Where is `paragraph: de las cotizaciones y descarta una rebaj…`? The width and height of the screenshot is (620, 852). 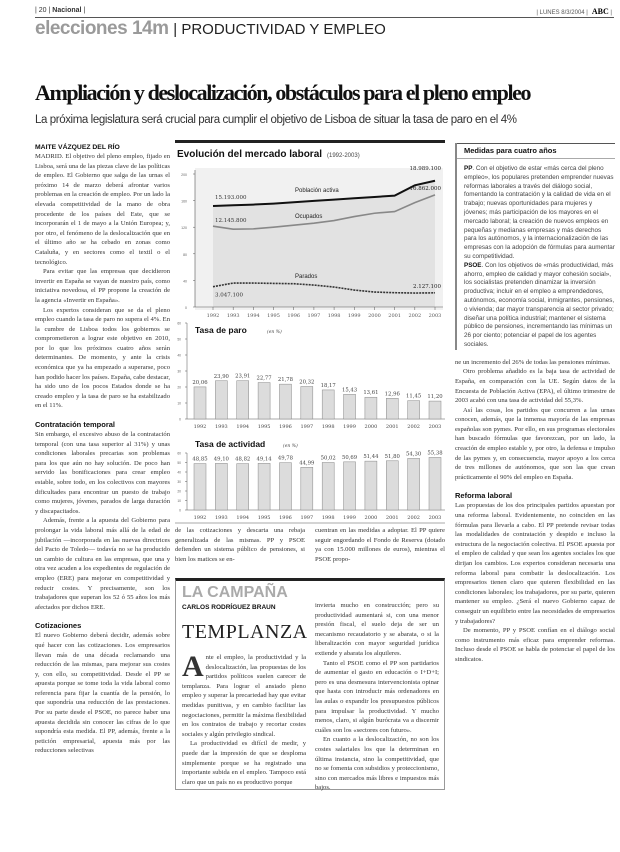
paragraph: de las cotizaciones y descarta una rebaj… is located at coordinates (240, 545).